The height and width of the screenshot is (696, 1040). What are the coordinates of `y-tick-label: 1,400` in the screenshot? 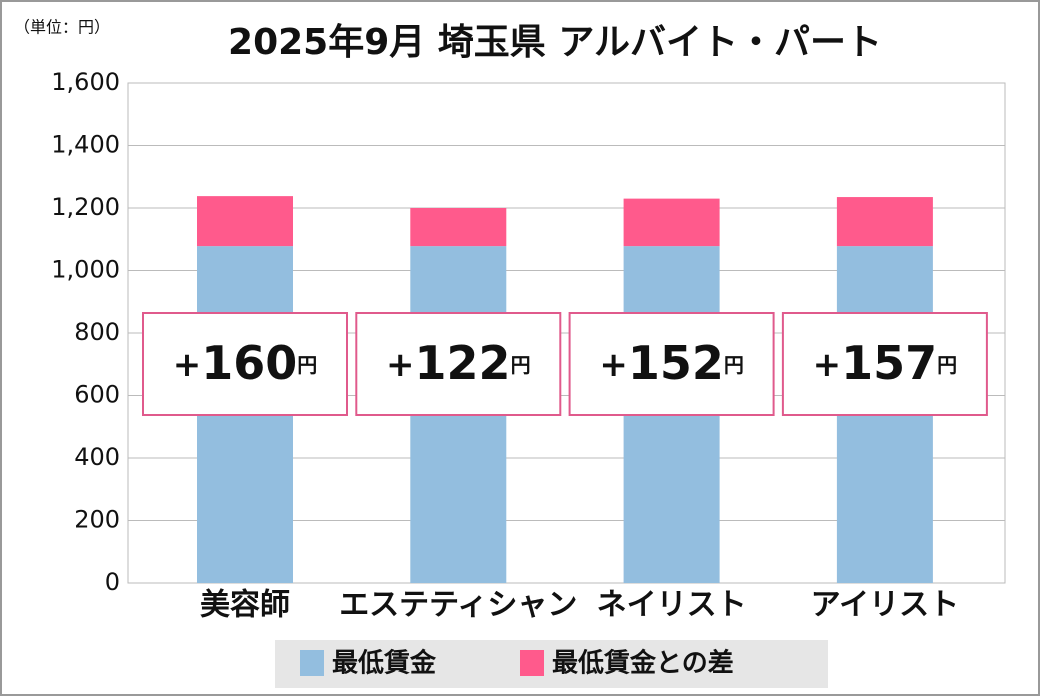 It's located at (85, 145).